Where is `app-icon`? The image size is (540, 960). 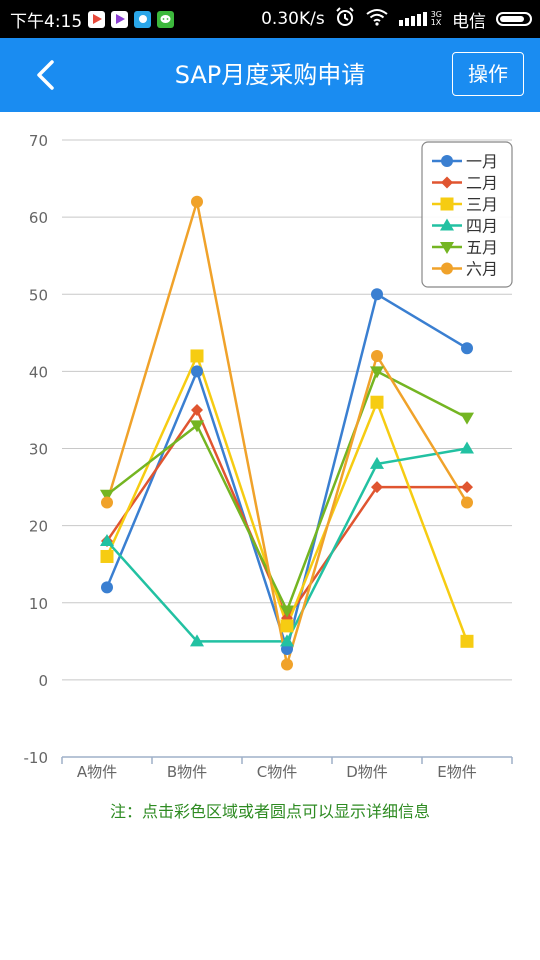 app-icon is located at coordinates (143, 19).